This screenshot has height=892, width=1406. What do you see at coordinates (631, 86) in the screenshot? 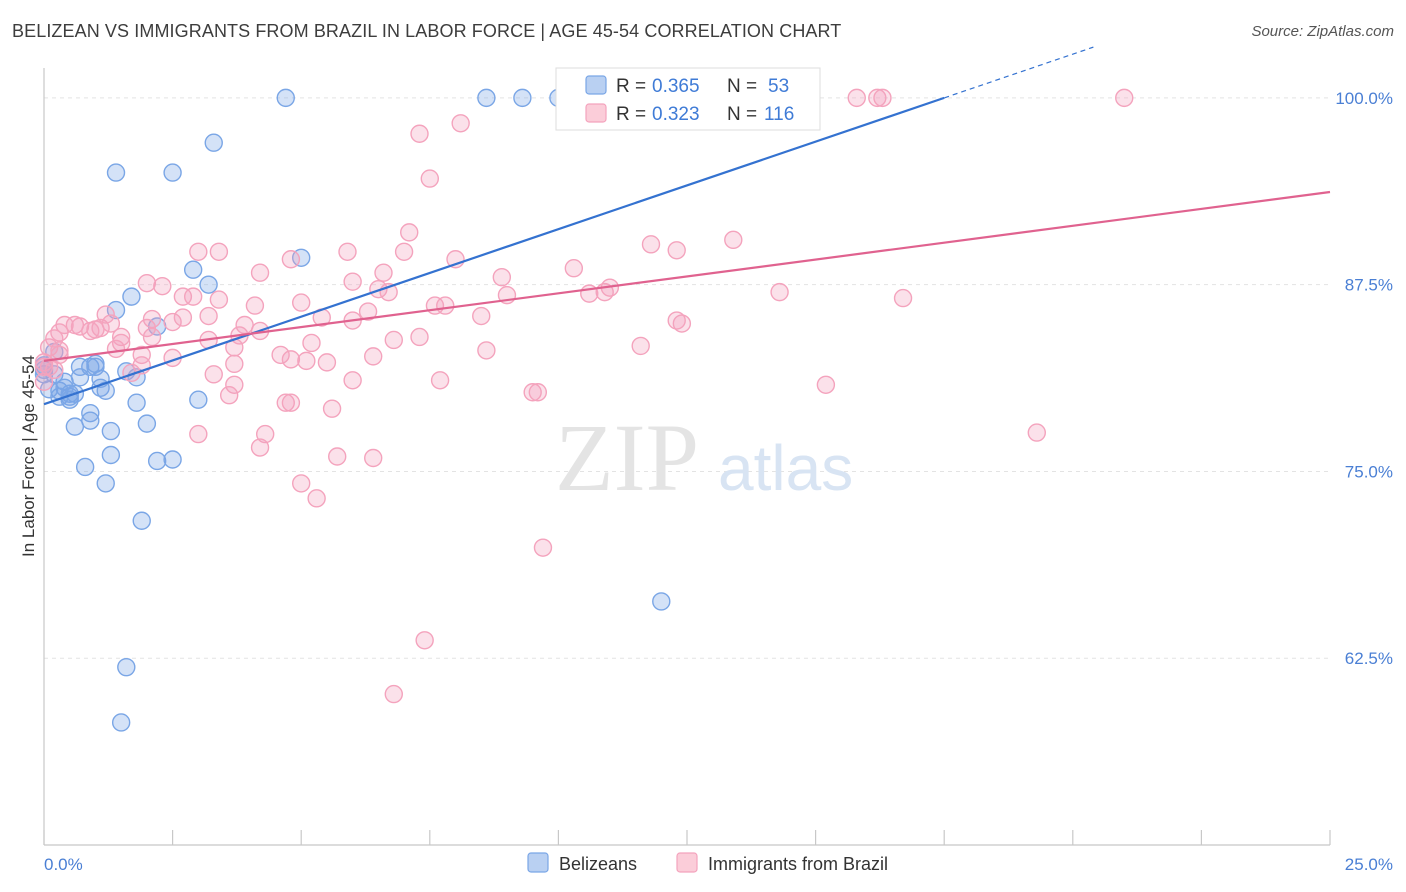
I see `legend-r-label-belizeans: R =` at bounding box center [631, 86].